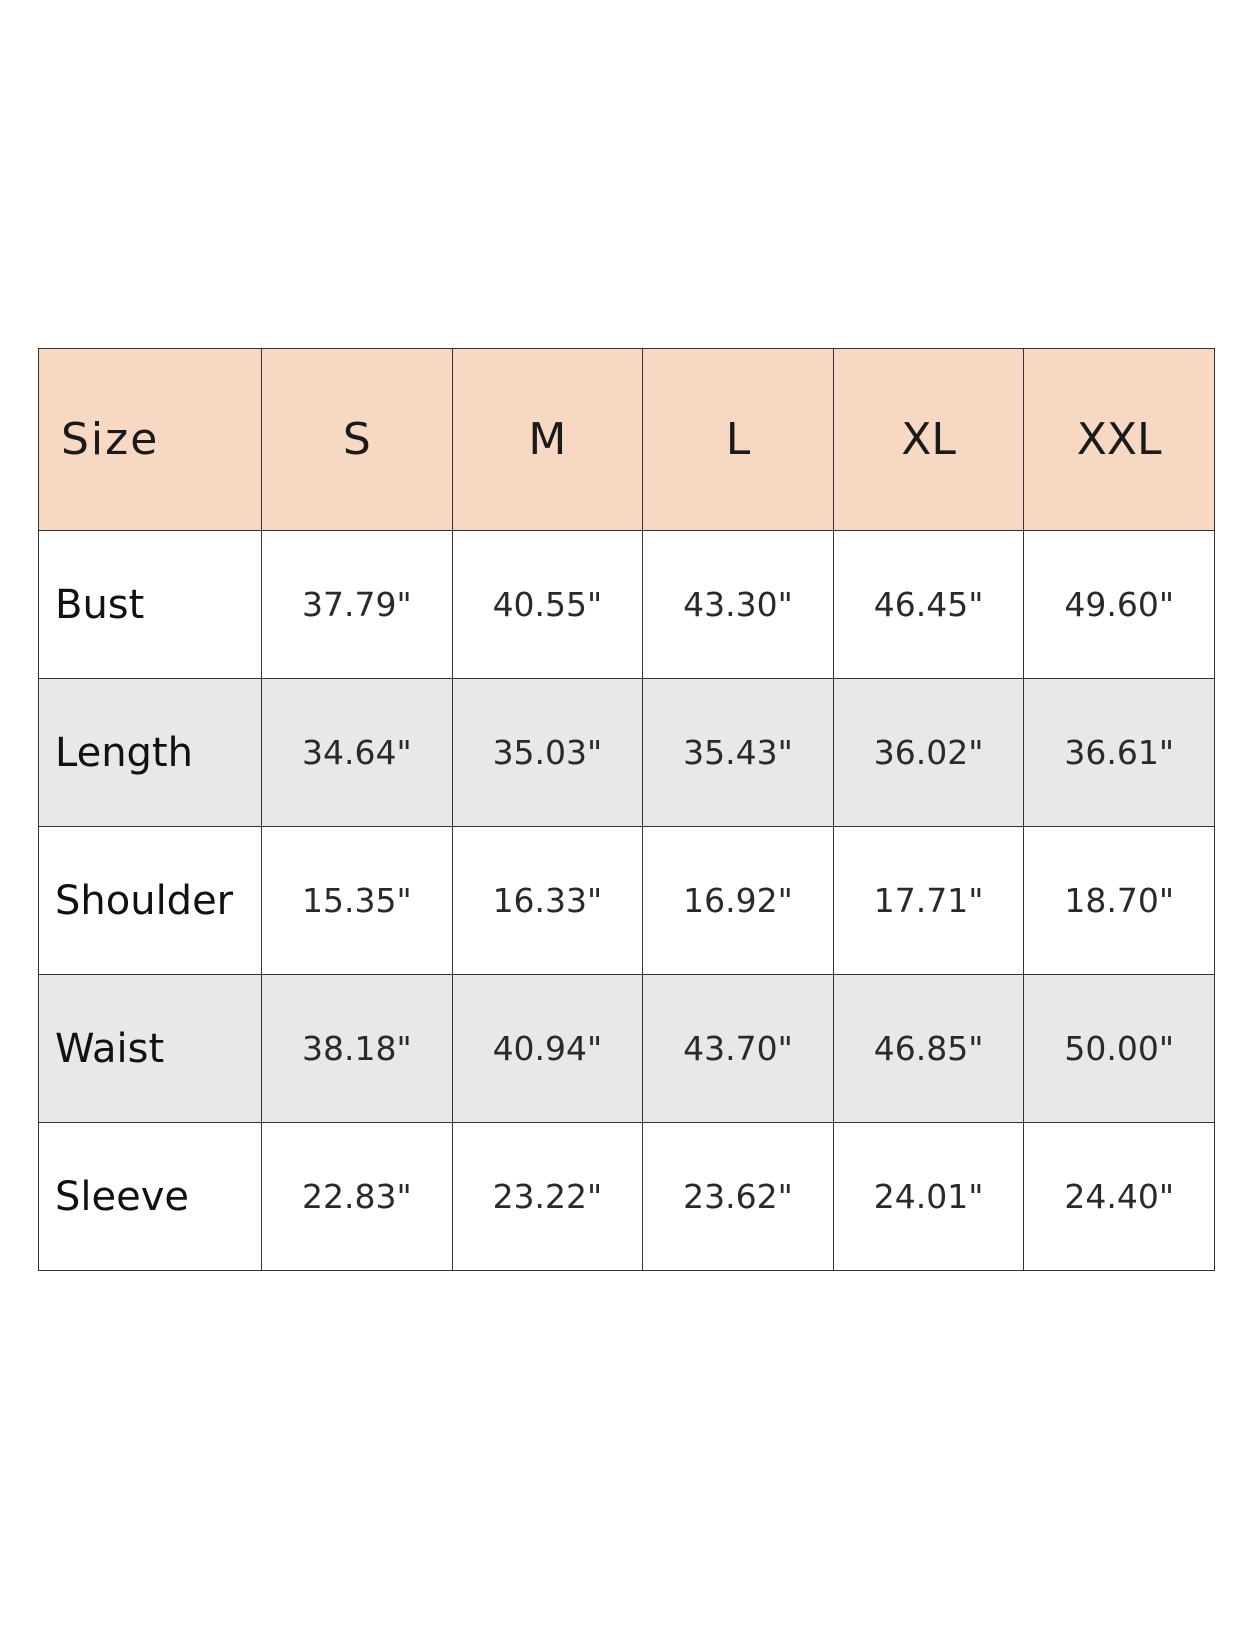  I want to click on header-size: Size, so click(150, 439).